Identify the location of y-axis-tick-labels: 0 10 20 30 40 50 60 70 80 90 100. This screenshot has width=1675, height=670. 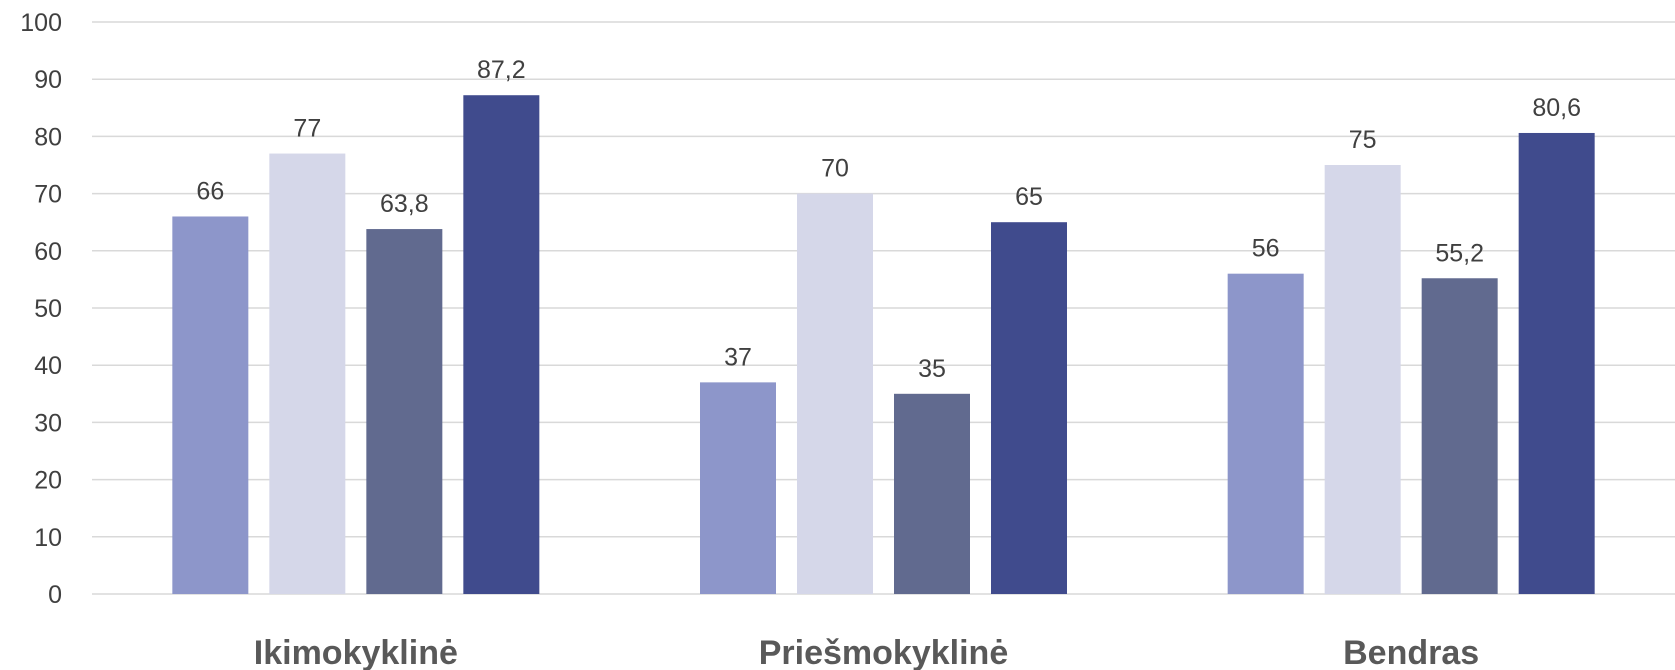
(41, 309).